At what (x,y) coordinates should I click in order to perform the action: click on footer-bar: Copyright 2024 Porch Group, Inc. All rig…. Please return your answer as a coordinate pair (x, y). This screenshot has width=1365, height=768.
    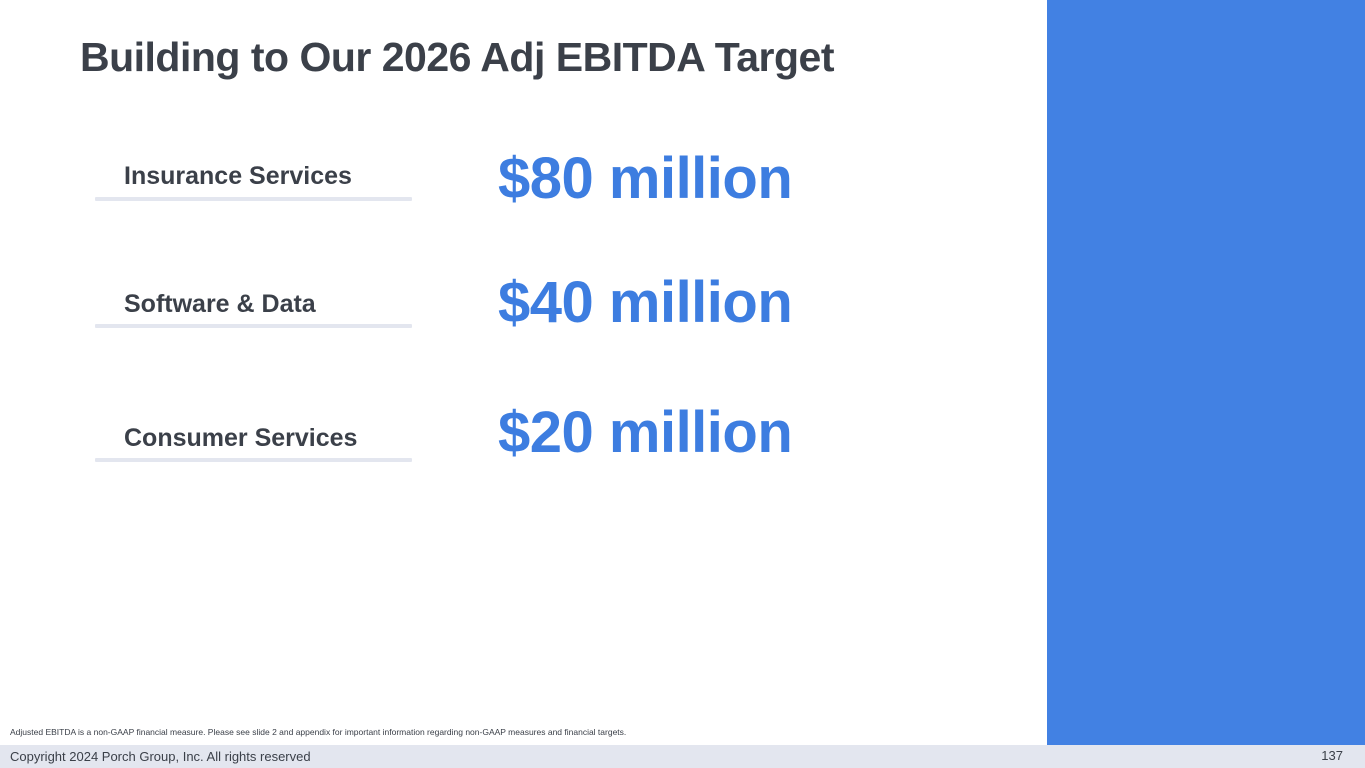
    Looking at the image, I should click on (682, 756).